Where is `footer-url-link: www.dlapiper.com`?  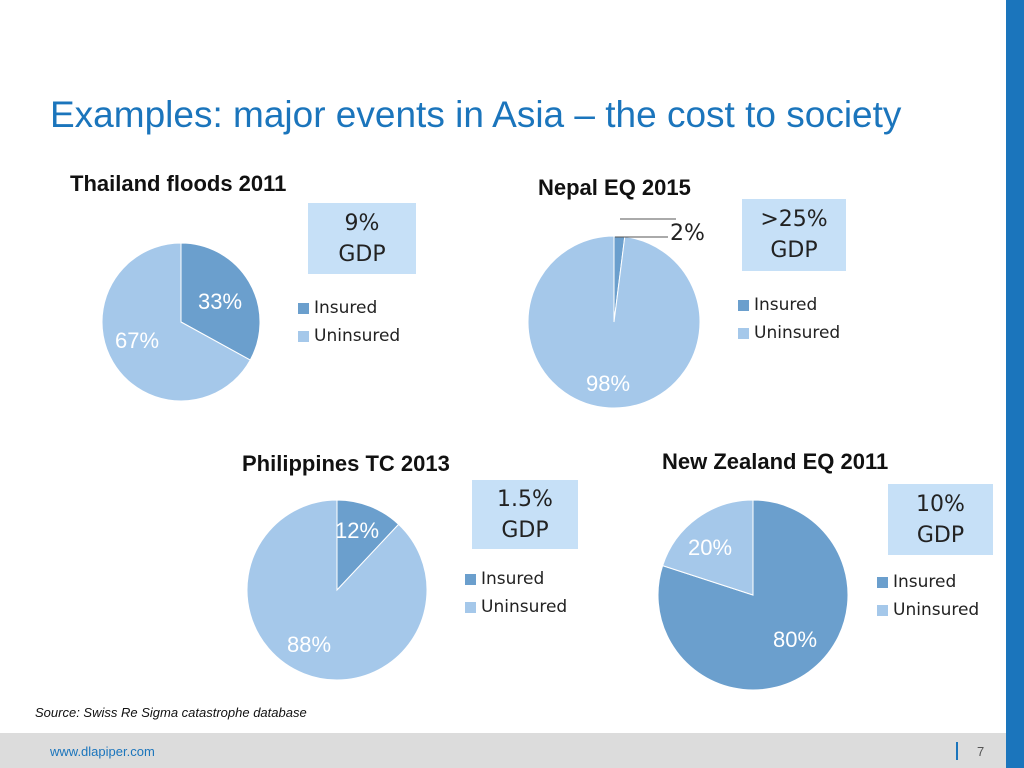 footer-url-link: www.dlapiper.com is located at coordinates (102, 751).